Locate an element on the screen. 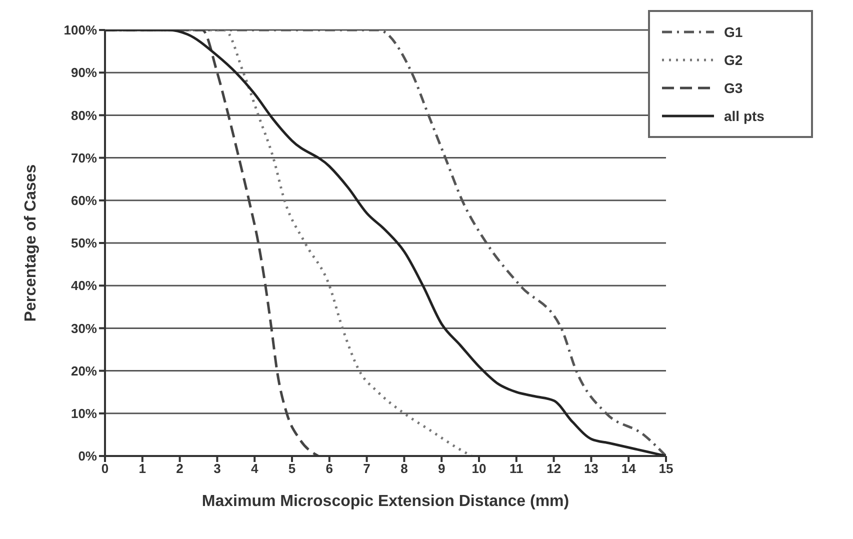  y-tick-label: 20% is located at coordinates (84, 370).